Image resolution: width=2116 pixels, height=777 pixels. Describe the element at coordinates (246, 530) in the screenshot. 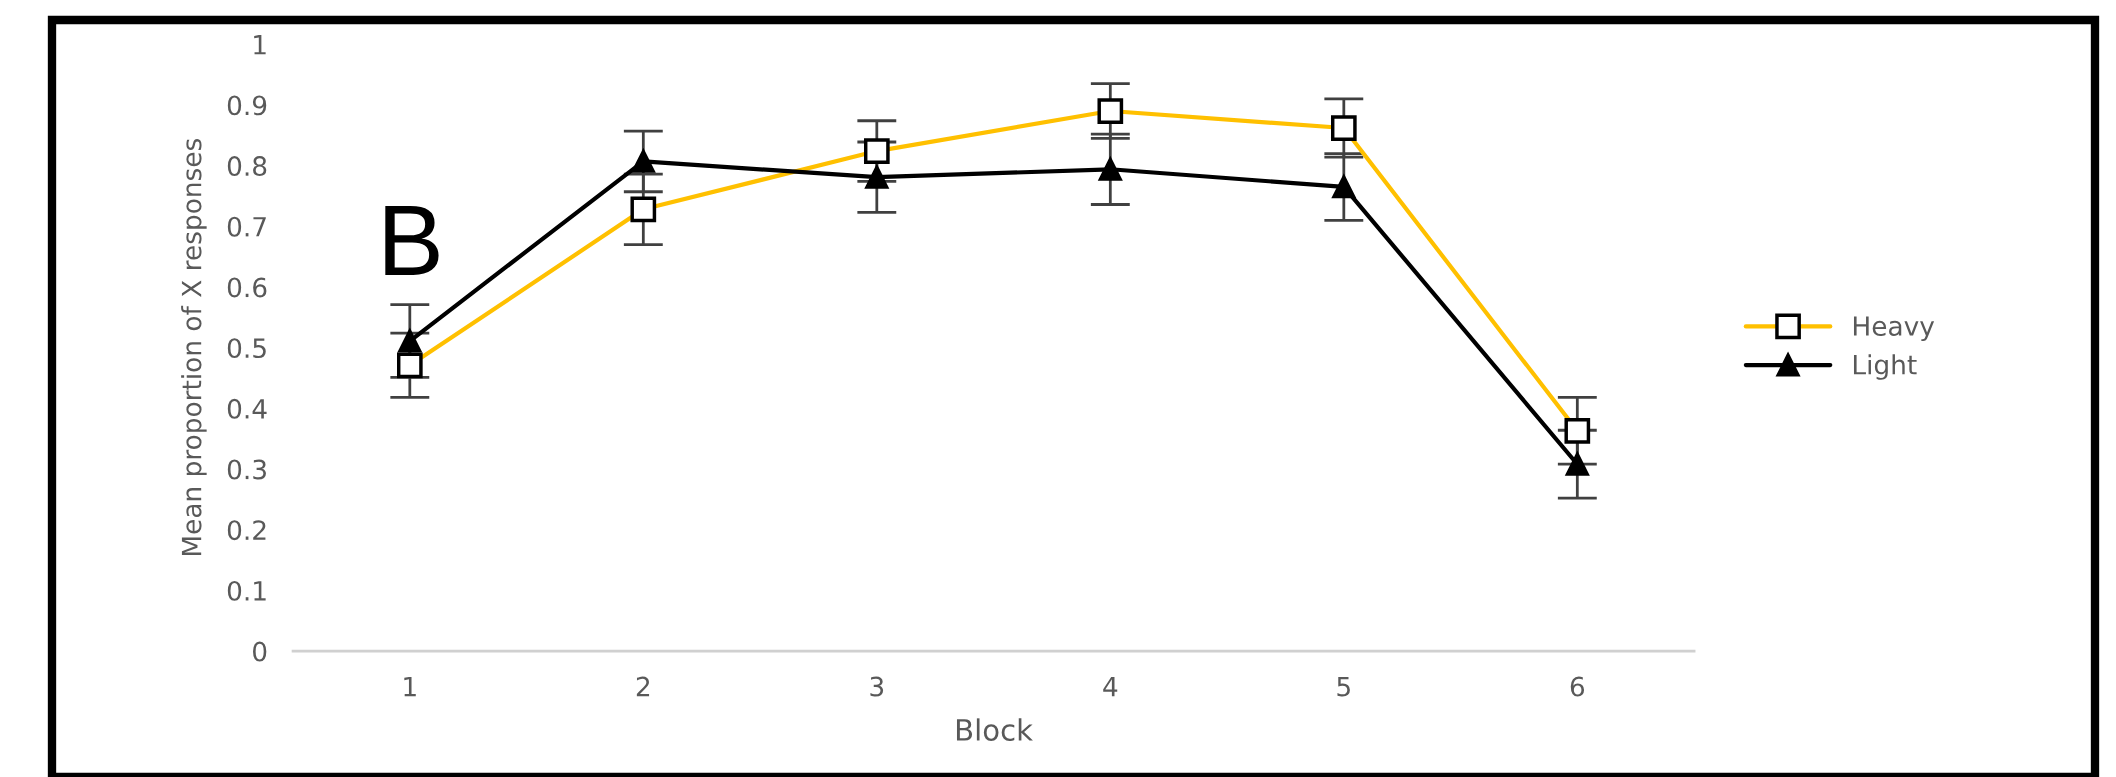

I see `y-tick-label: 0.2` at that location.